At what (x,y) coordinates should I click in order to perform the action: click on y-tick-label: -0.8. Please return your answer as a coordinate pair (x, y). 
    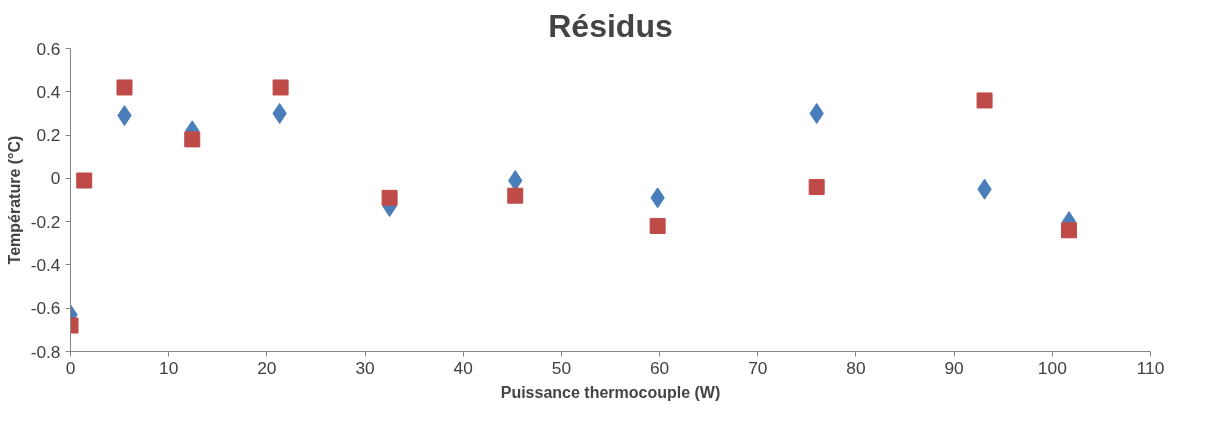
    Looking at the image, I should click on (45, 351).